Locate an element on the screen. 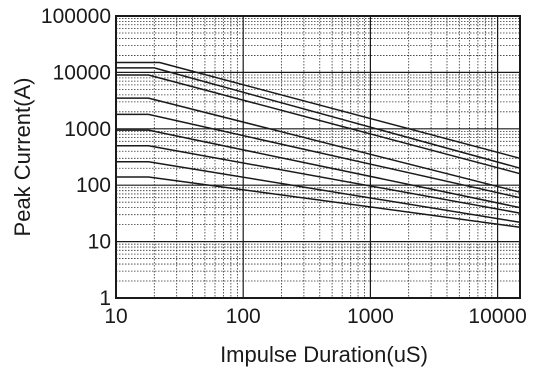 This screenshot has height=373, width=539. y-tick-label: 10000 is located at coordinates (82, 72).